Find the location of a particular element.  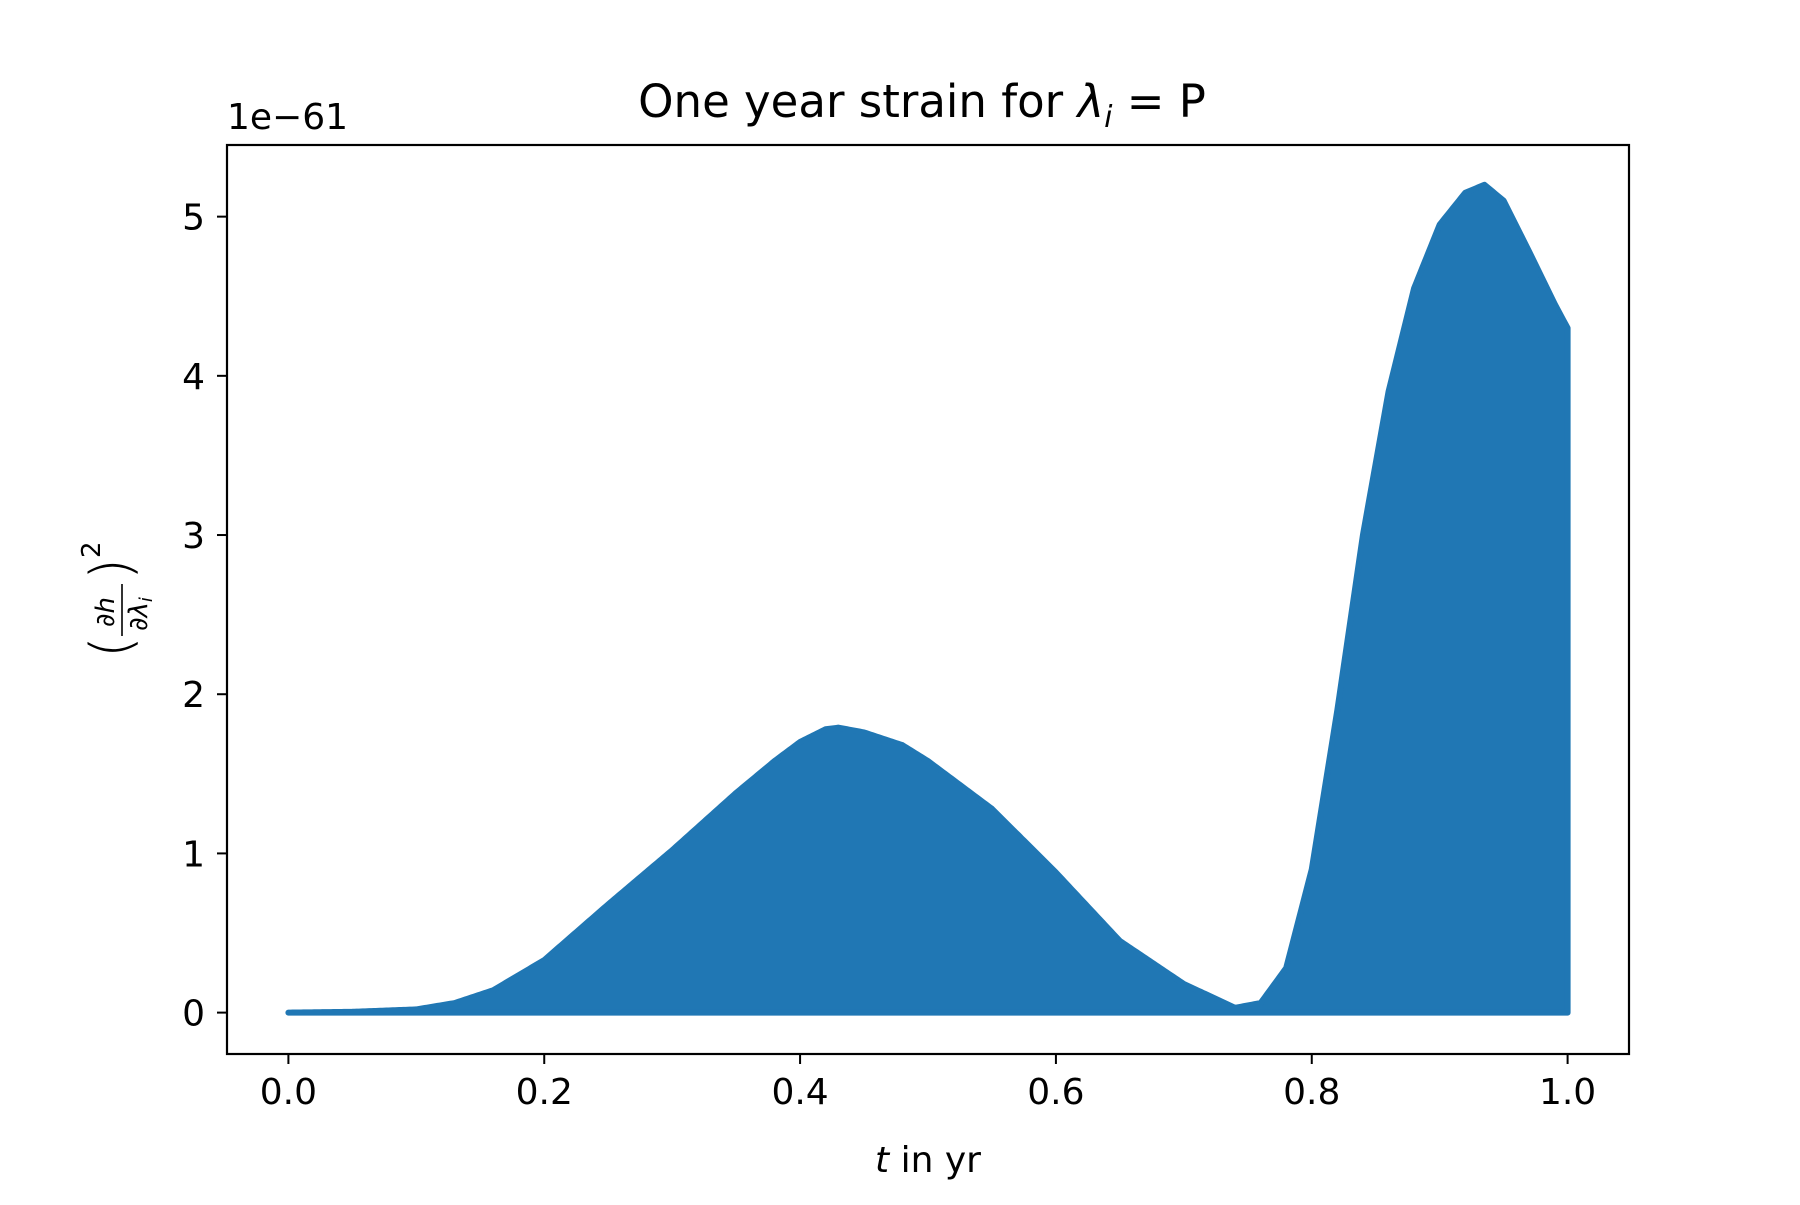

y-label-denominator: ∂λi is located at coordinates (140, 614).